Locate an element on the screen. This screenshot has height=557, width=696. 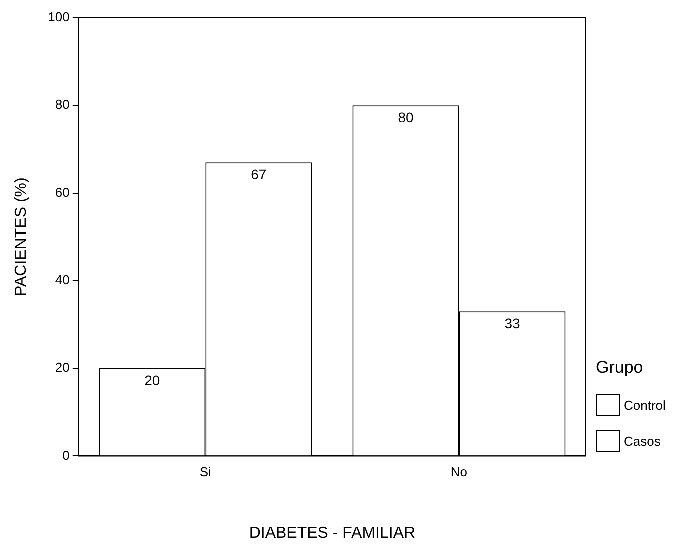
y-tick-label: 20 is located at coordinates (62, 368).